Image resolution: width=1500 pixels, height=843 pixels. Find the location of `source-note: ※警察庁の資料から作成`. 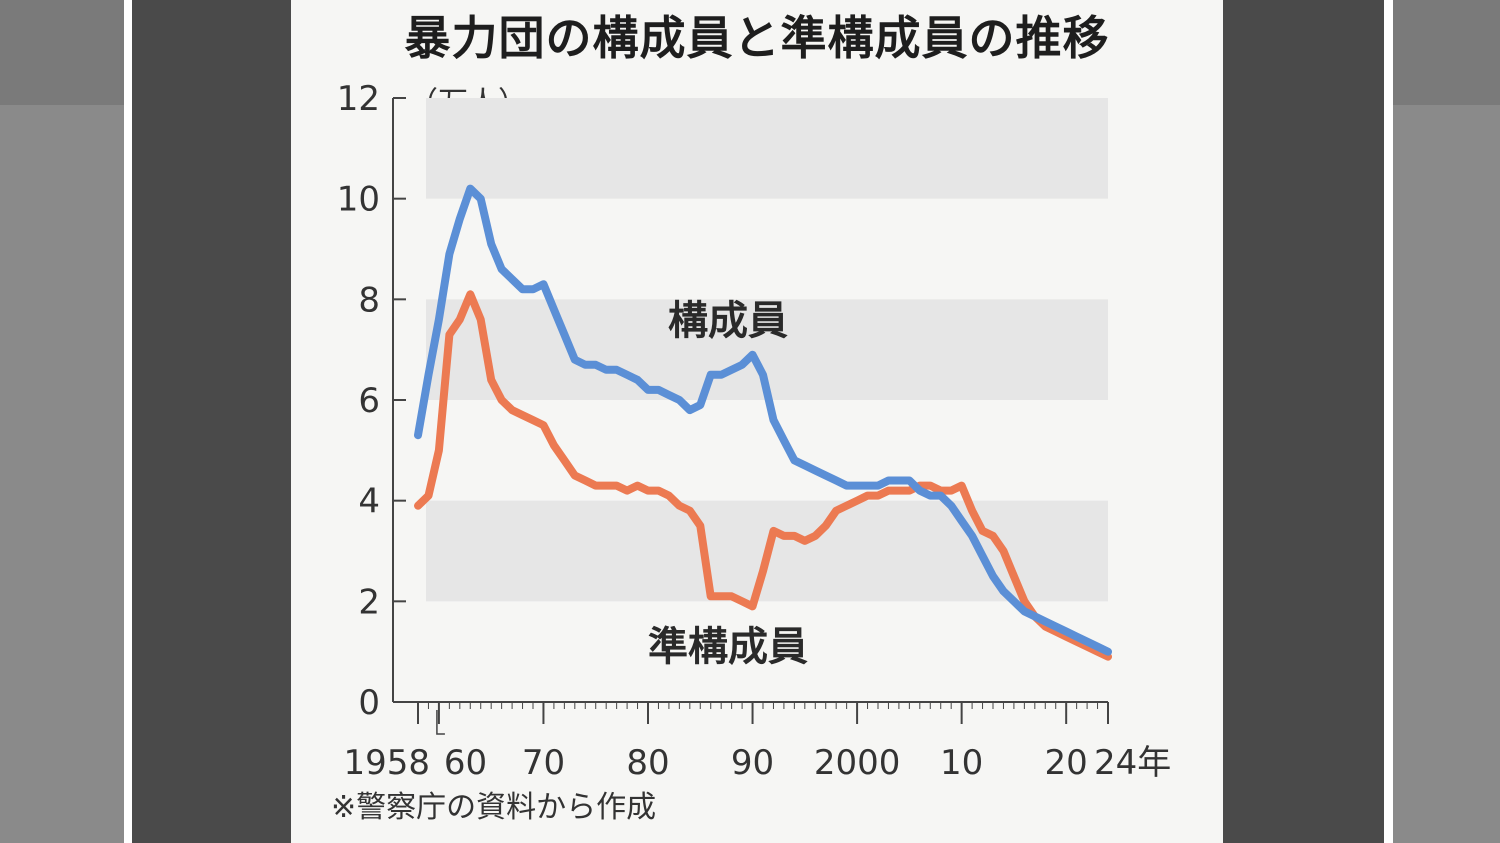

source-note: ※警察庁の資料から作成 is located at coordinates (494, 807).